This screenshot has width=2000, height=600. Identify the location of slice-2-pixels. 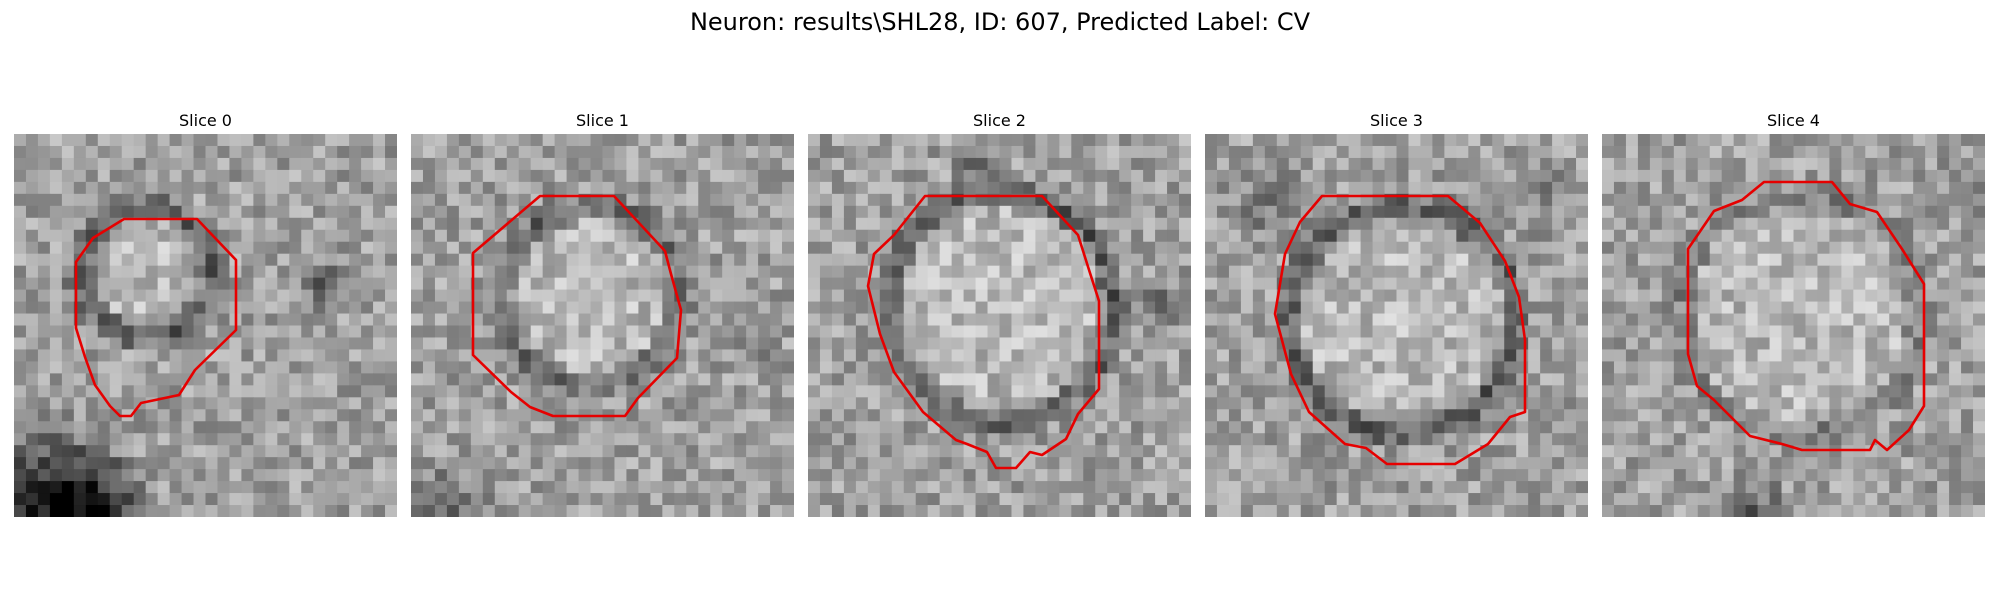
(999, 325).